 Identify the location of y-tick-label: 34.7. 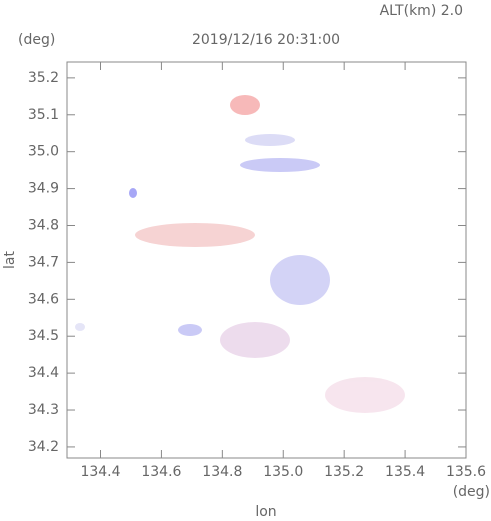
(43, 262).